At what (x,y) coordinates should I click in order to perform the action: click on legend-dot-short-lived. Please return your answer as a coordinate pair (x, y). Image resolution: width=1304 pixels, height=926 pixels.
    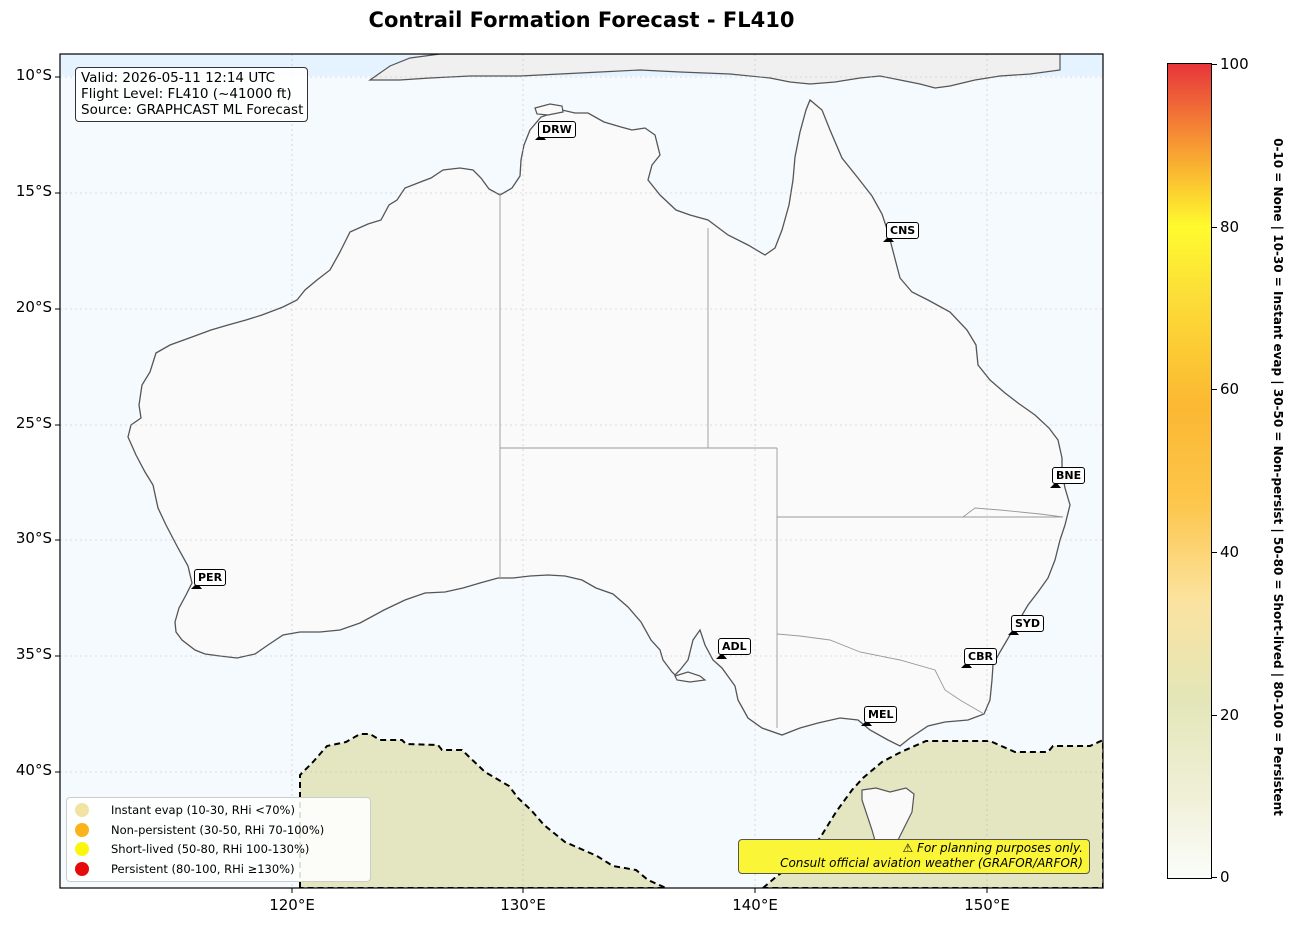
    Looking at the image, I should click on (82, 849).